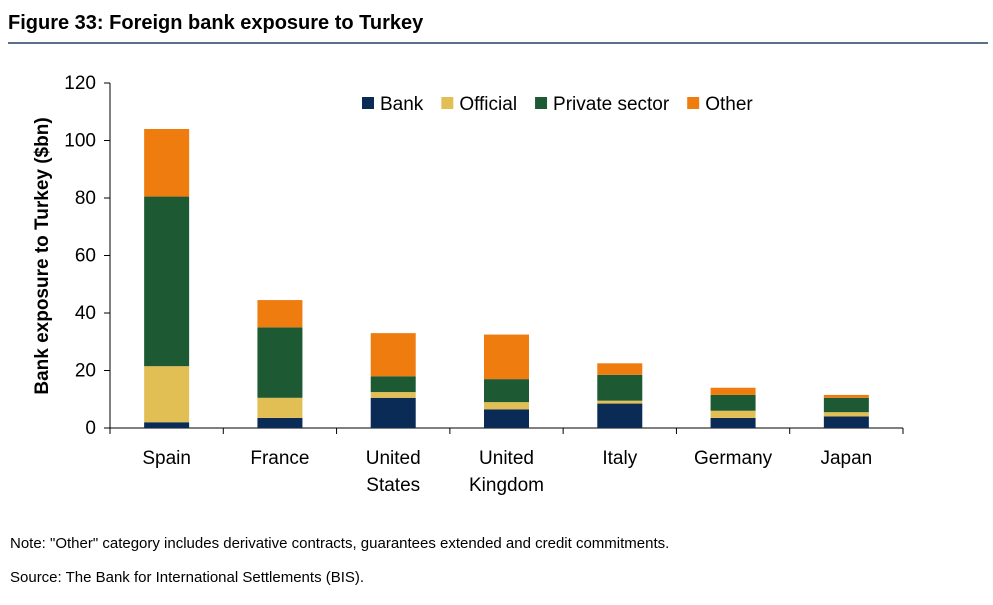  Describe the element at coordinates (80, 141) in the screenshot. I see `y-tick-label: 100` at that location.